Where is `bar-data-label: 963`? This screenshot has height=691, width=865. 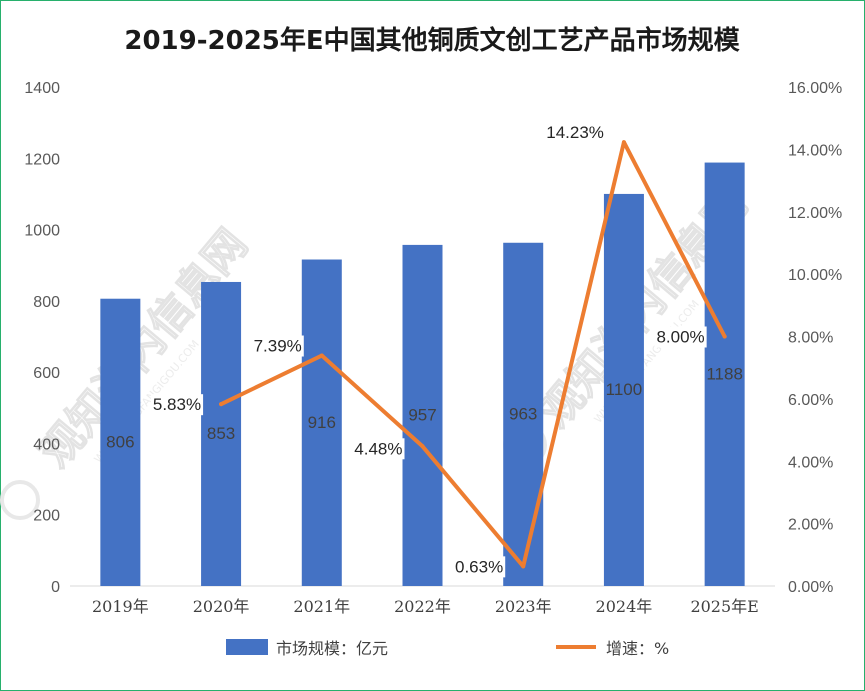
bar-data-label: 963 is located at coordinates (523, 413).